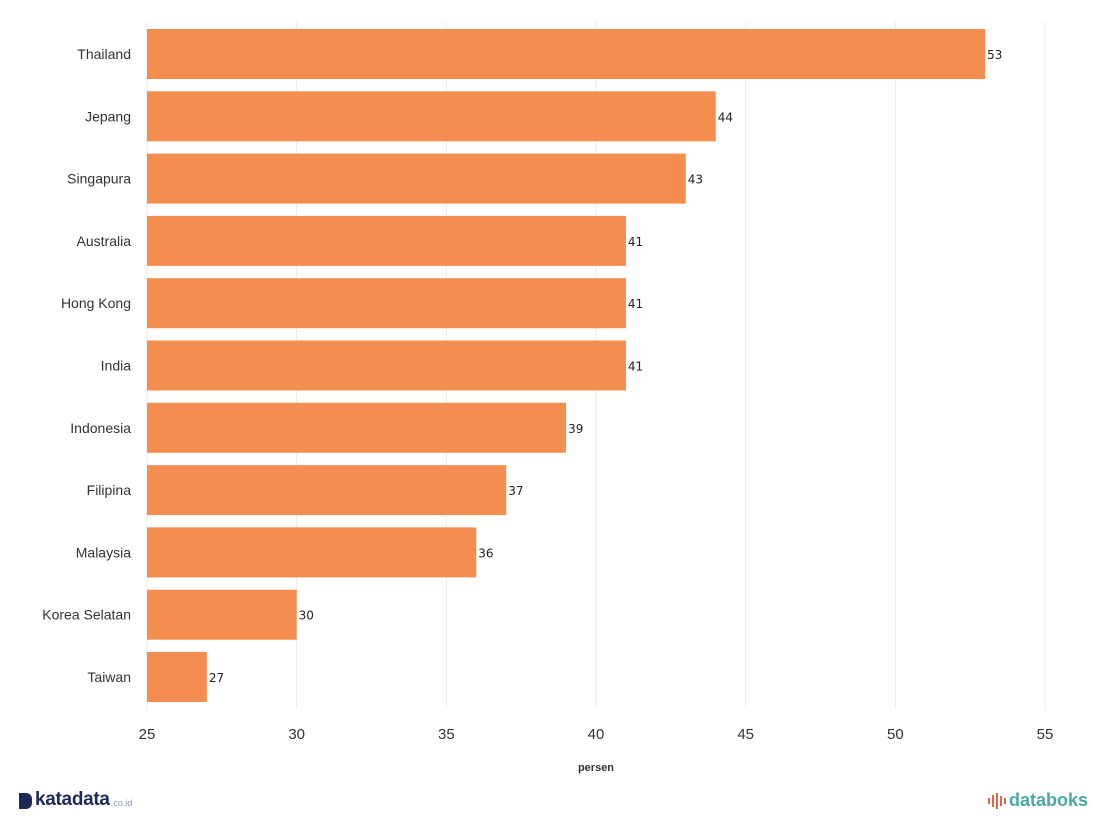 Image resolution: width=1104 pixels, height=819 pixels. I want to click on category-label: Malaysia, so click(103, 552).